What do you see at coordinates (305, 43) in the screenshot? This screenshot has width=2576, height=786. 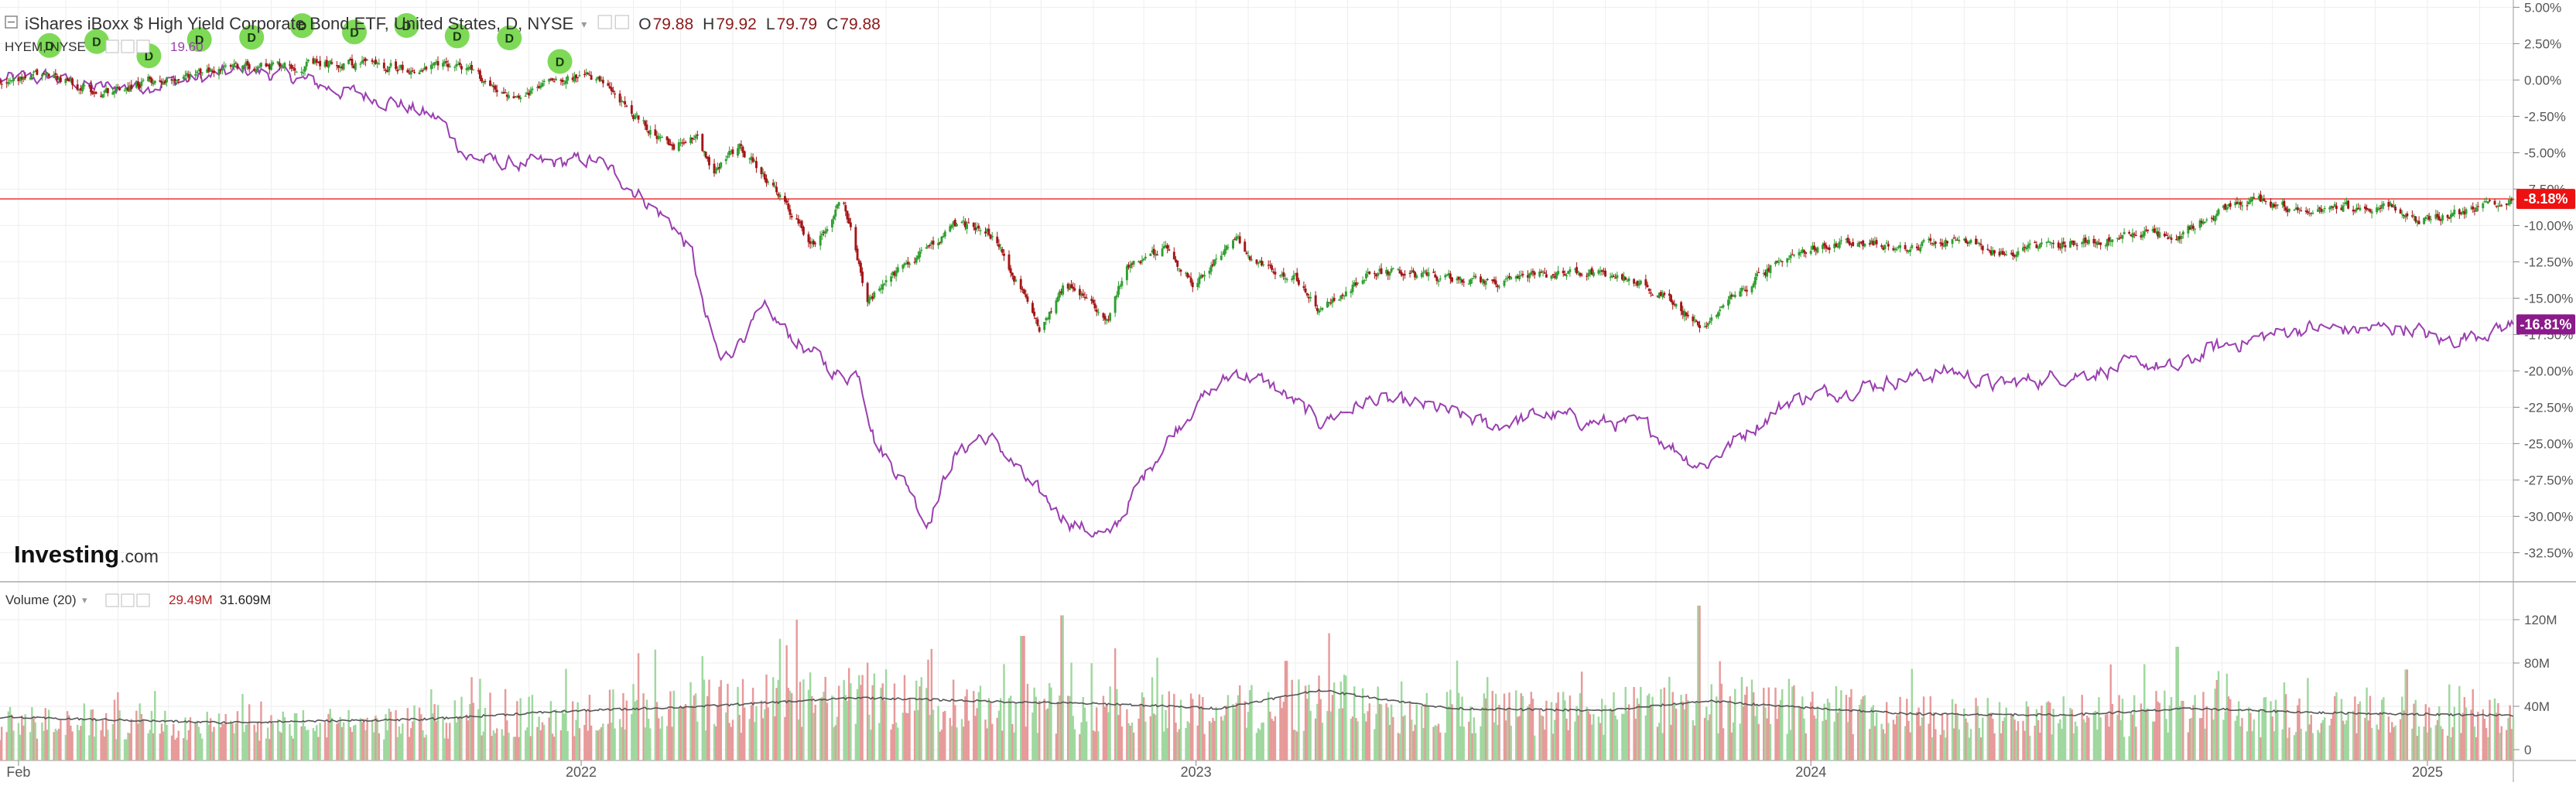 I see `dividend-markers: D DDD DD D DD DD` at bounding box center [305, 43].